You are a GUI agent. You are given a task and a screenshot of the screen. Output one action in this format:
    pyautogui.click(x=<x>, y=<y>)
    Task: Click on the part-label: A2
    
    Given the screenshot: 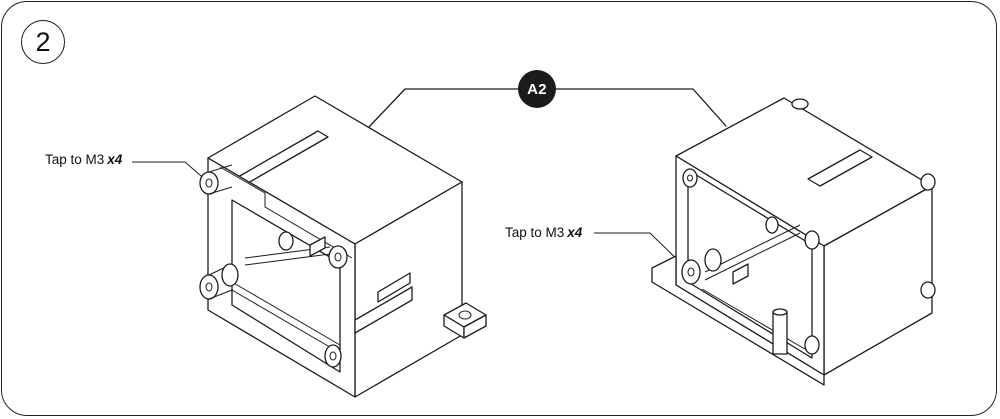 What is the action you would take?
    pyautogui.click(x=537, y=89)
    